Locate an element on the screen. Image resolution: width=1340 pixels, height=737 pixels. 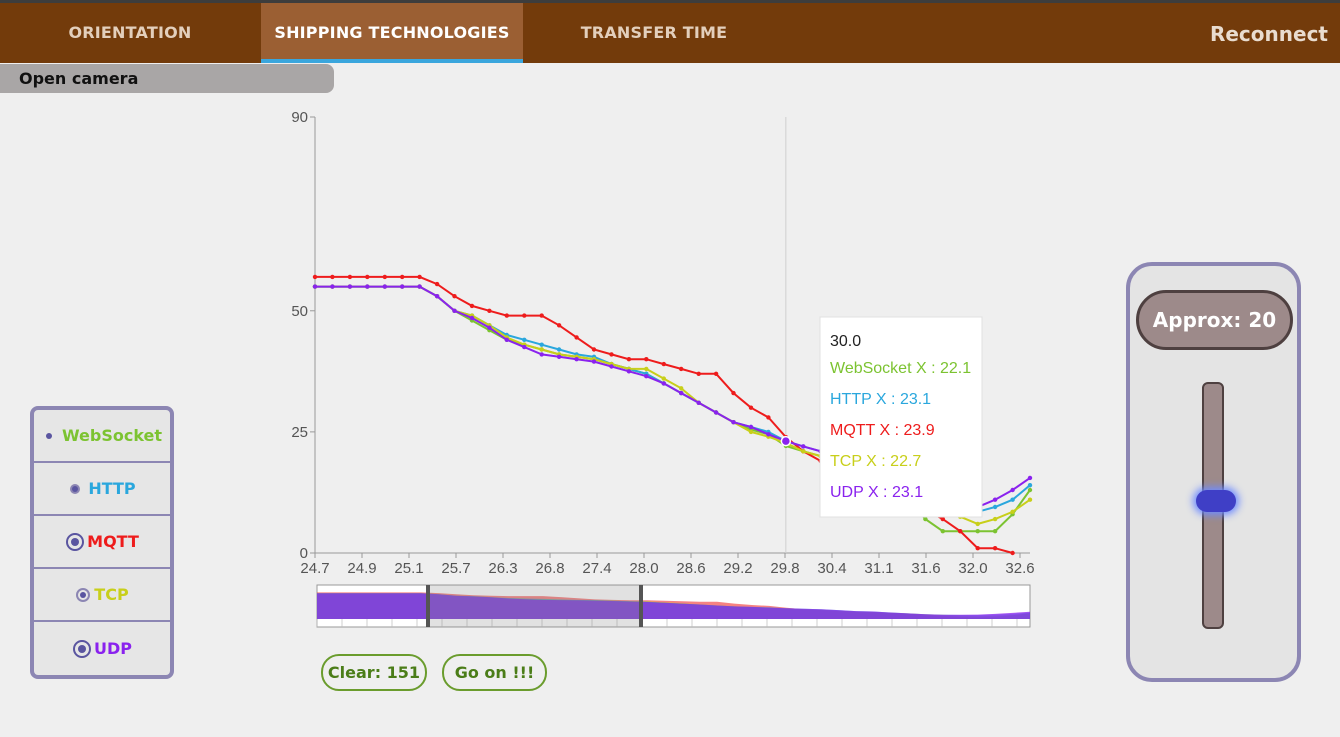
x-tick-label: 31.6 is located at coordinates (925, 568).